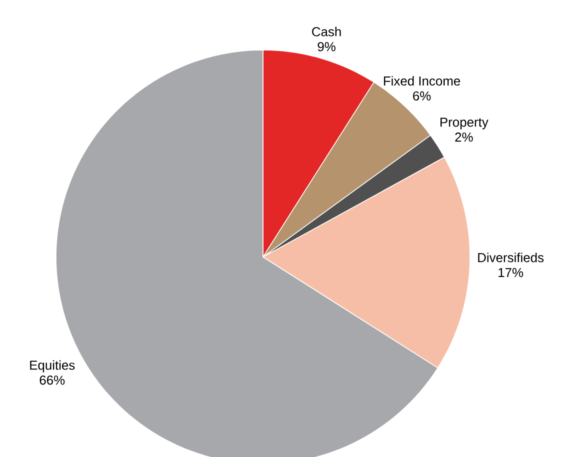 Image resolution: width=562 pixels, height=457 pixels. What do you see at coordinates (511, 257) in the screenshot?
I see `slice-label: Diversifieds` at bounding box center [511, 257].